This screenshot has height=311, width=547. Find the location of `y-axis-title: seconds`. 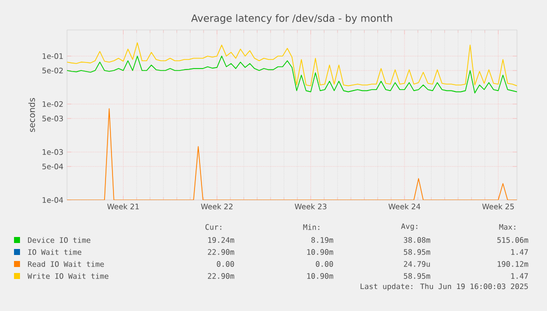

y-axis-title: seconds is located at coordinates (31, 115).